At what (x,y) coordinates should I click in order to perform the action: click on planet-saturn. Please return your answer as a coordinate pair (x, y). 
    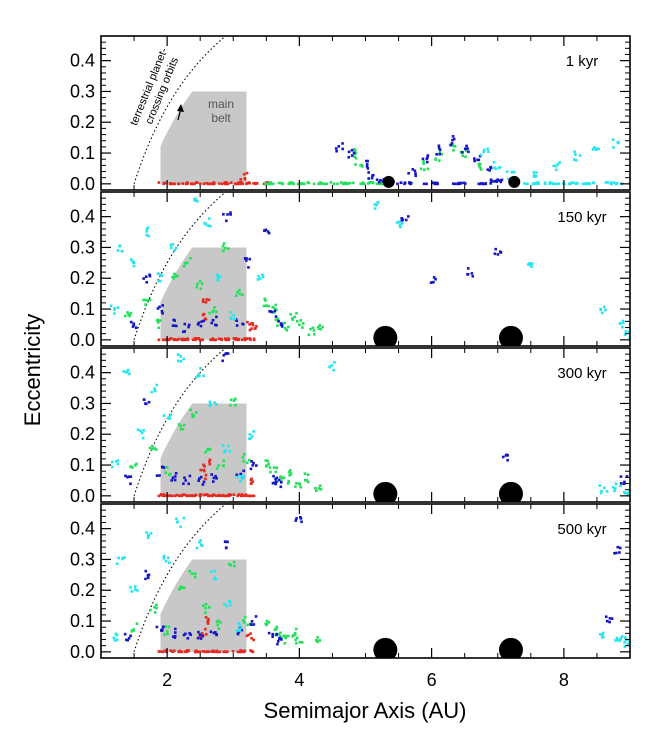
    Looking at the image, I should click on (514, 181).